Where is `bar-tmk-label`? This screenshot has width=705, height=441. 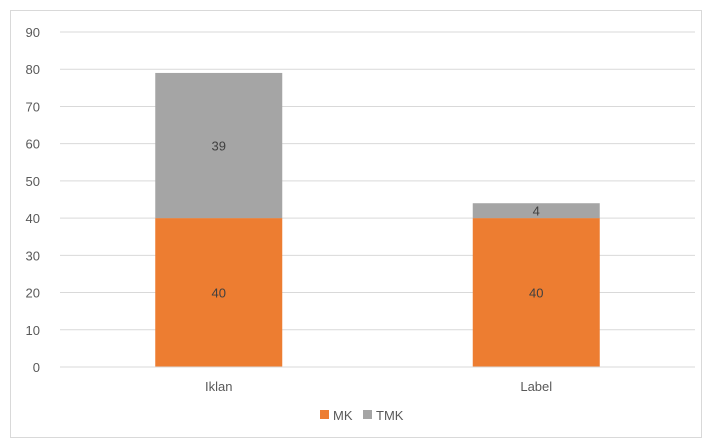 bar-tmk-label is located at coordinates (536, 211).